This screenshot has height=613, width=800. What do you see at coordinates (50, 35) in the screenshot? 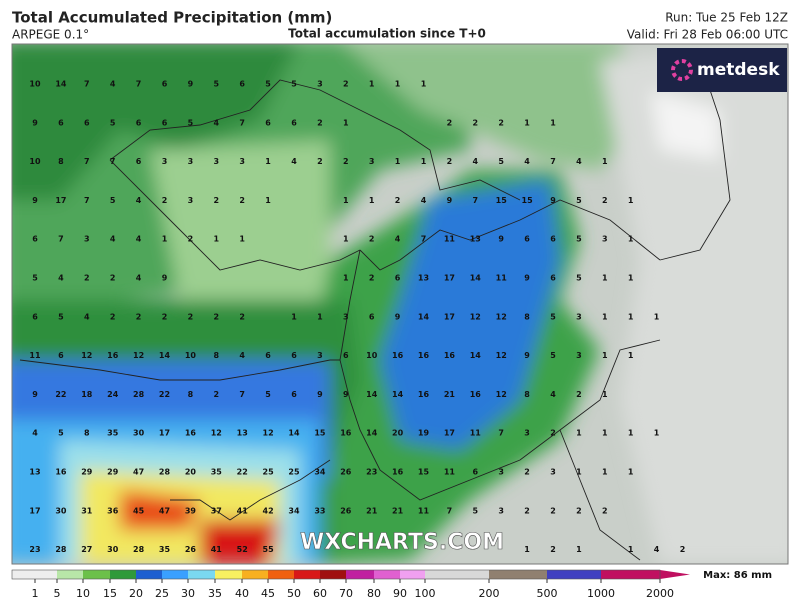
I see `model: ARPEGE 0.1°` at bounding box center [50, 35].